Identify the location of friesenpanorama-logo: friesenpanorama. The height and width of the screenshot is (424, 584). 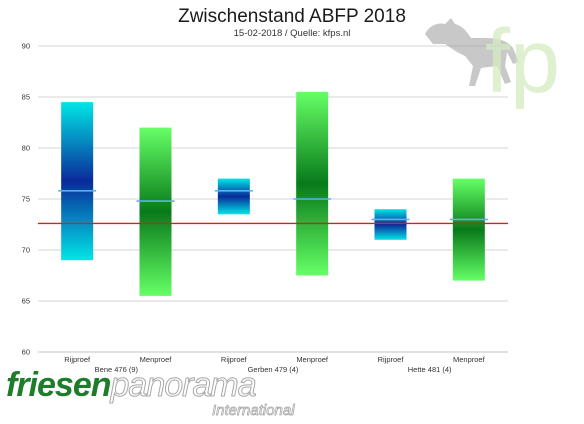
(131, 385).